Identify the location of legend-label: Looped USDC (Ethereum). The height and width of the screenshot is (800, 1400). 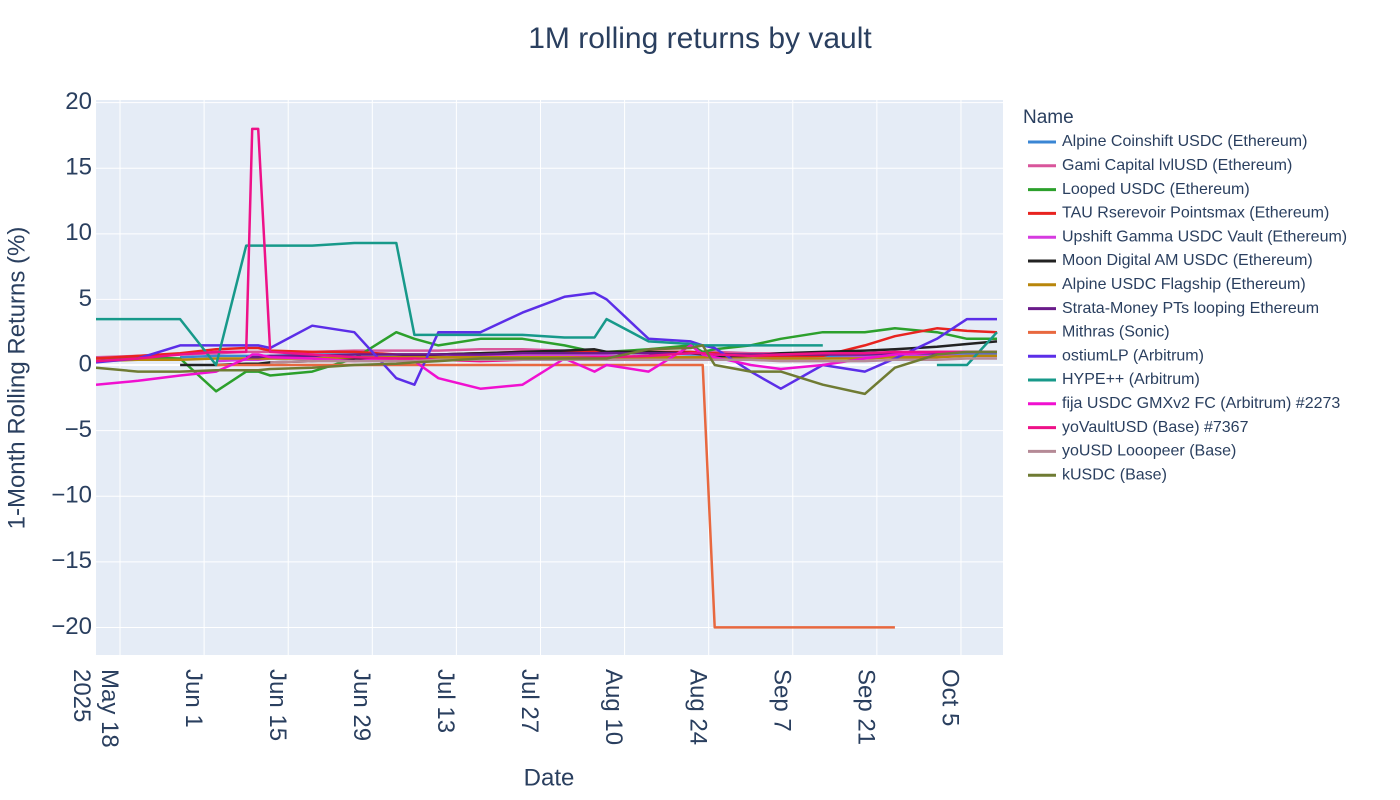
(1156, 189).